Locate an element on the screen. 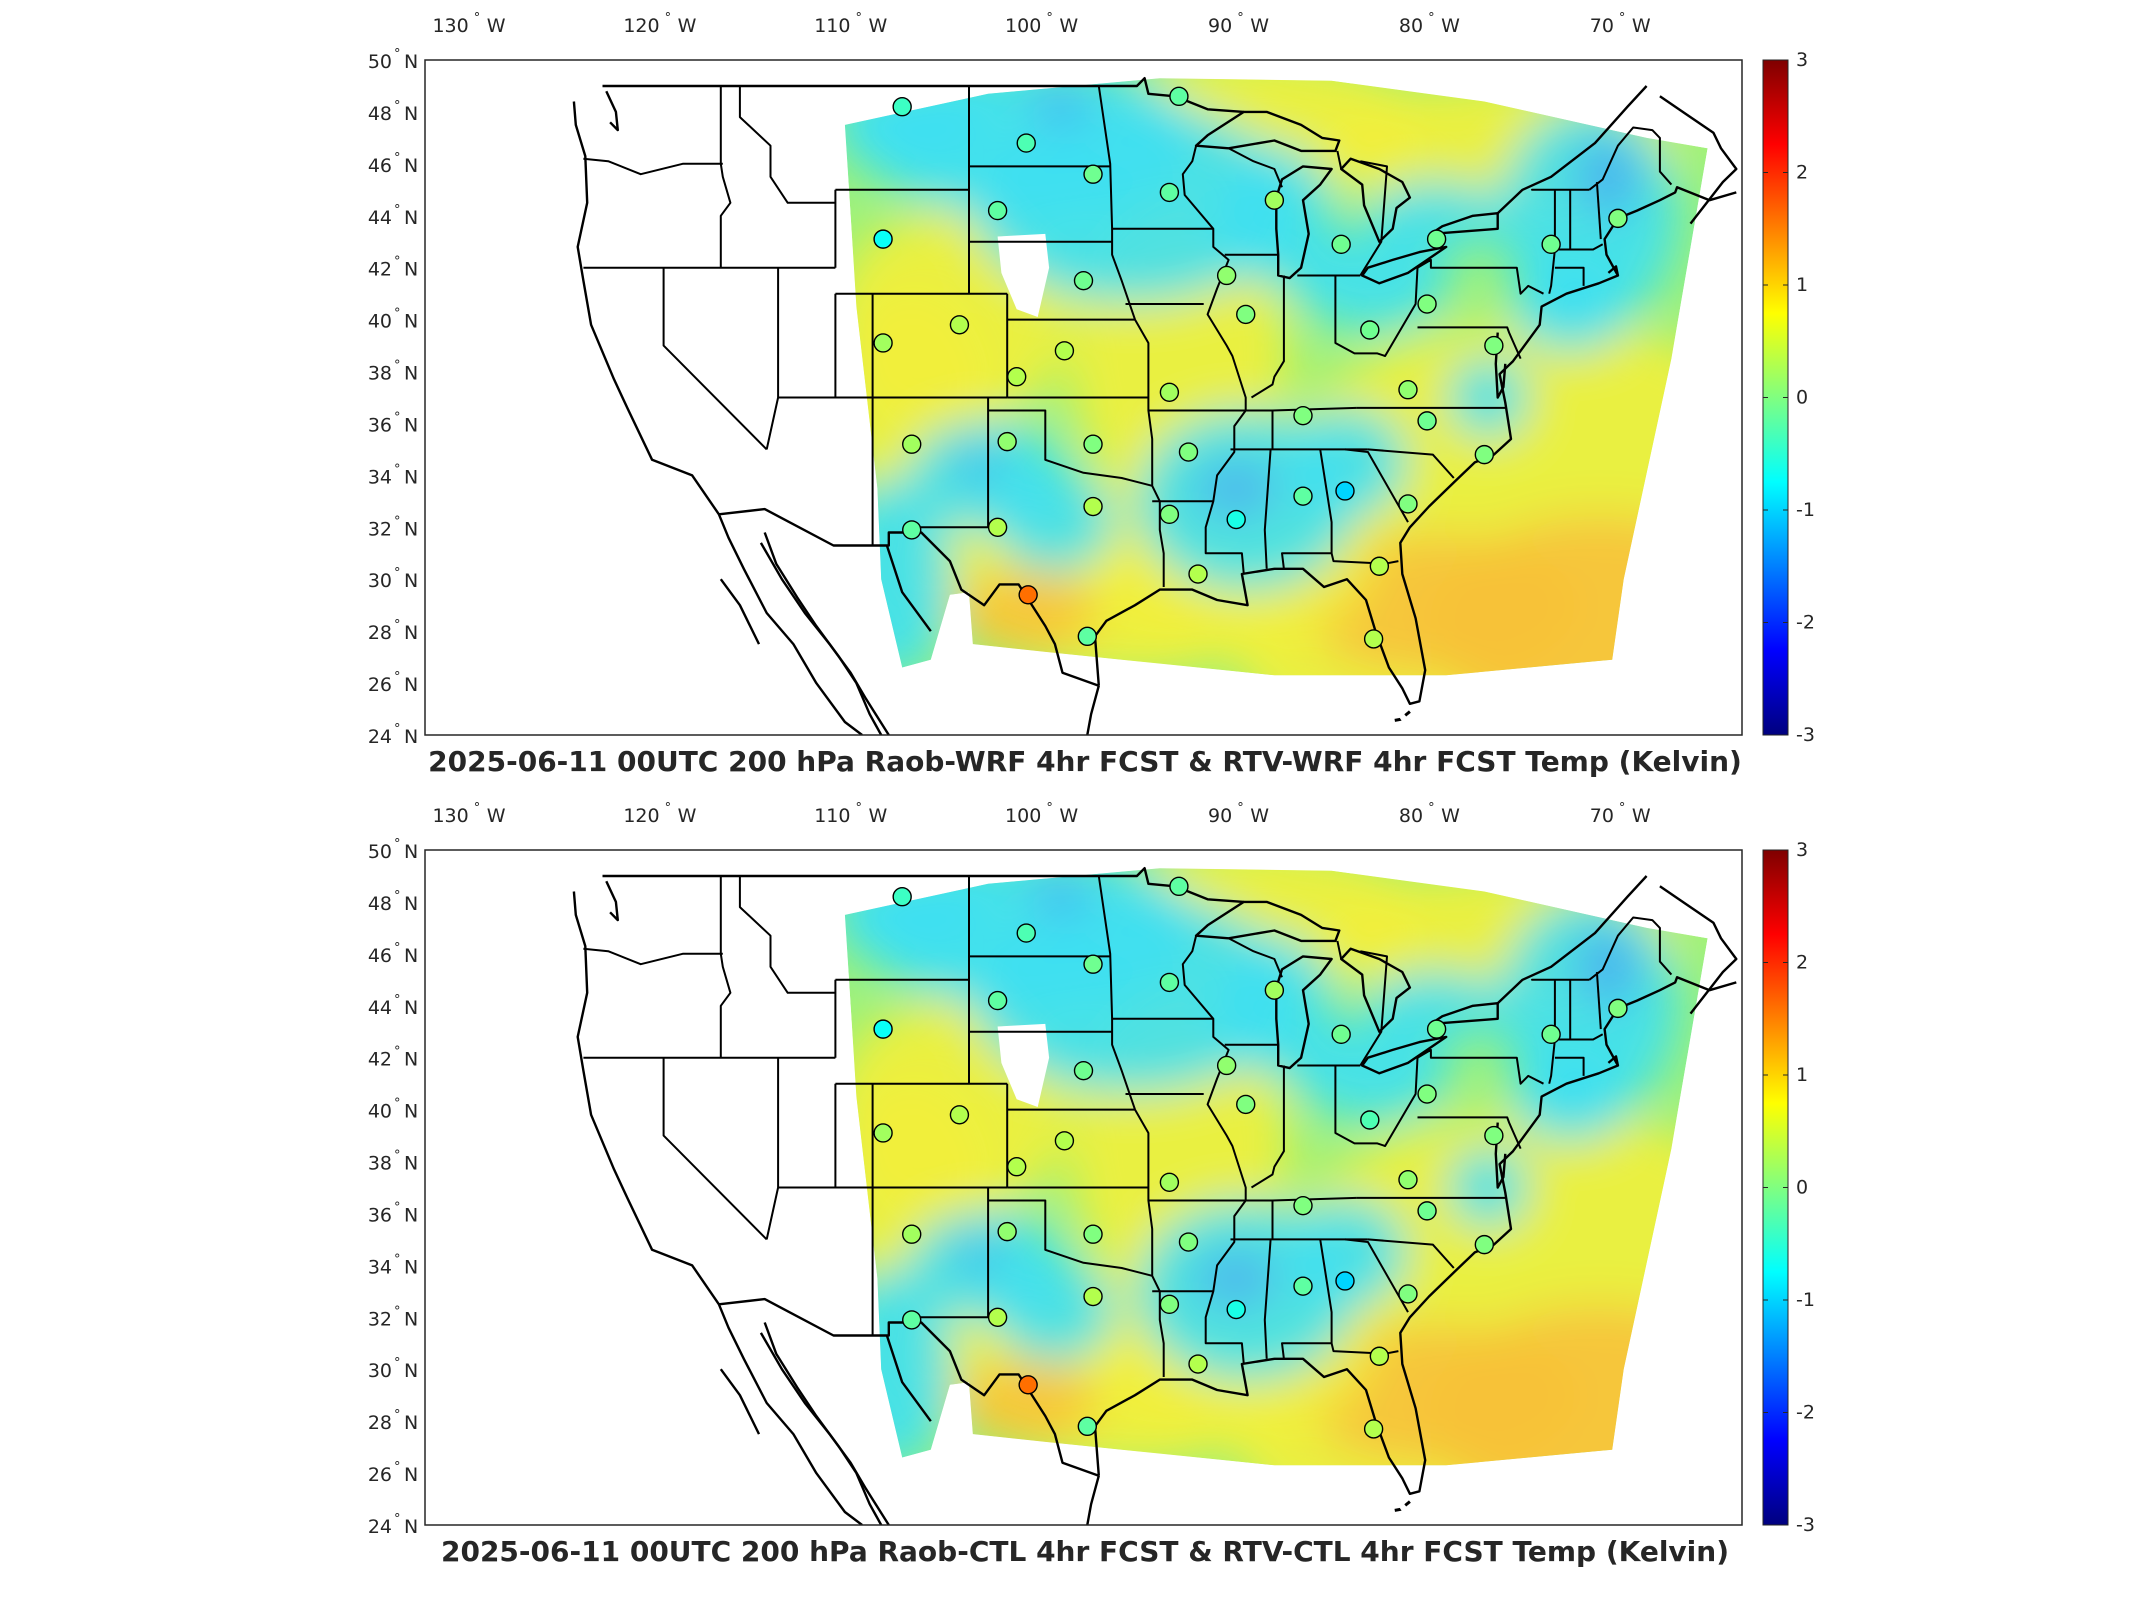 The image size is (2133, 1600). latitude-label: 42 ° N is located at coordinates (393, 268).